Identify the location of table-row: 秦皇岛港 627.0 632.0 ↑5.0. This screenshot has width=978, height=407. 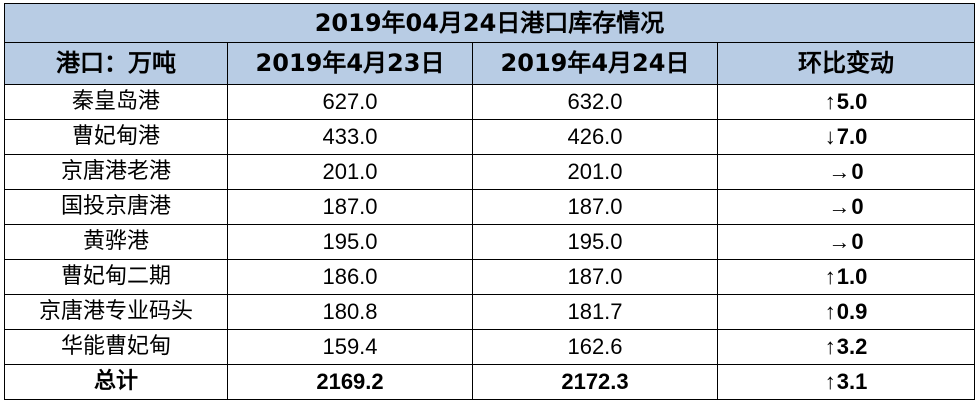
(490, 102).